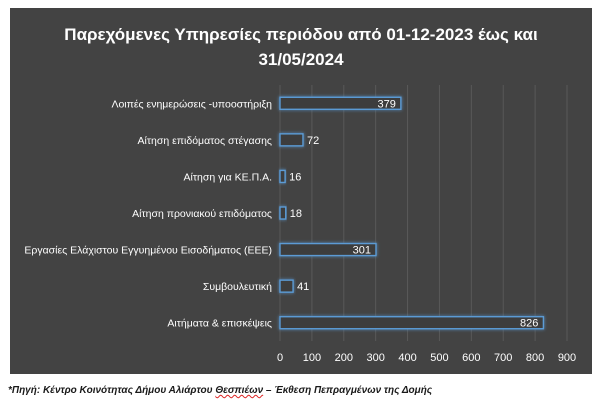  Describe the element at coordinates (205, 141) in the screenshot. I see `category-label: Αίτηση επιδόματος στέγασης` at that location.